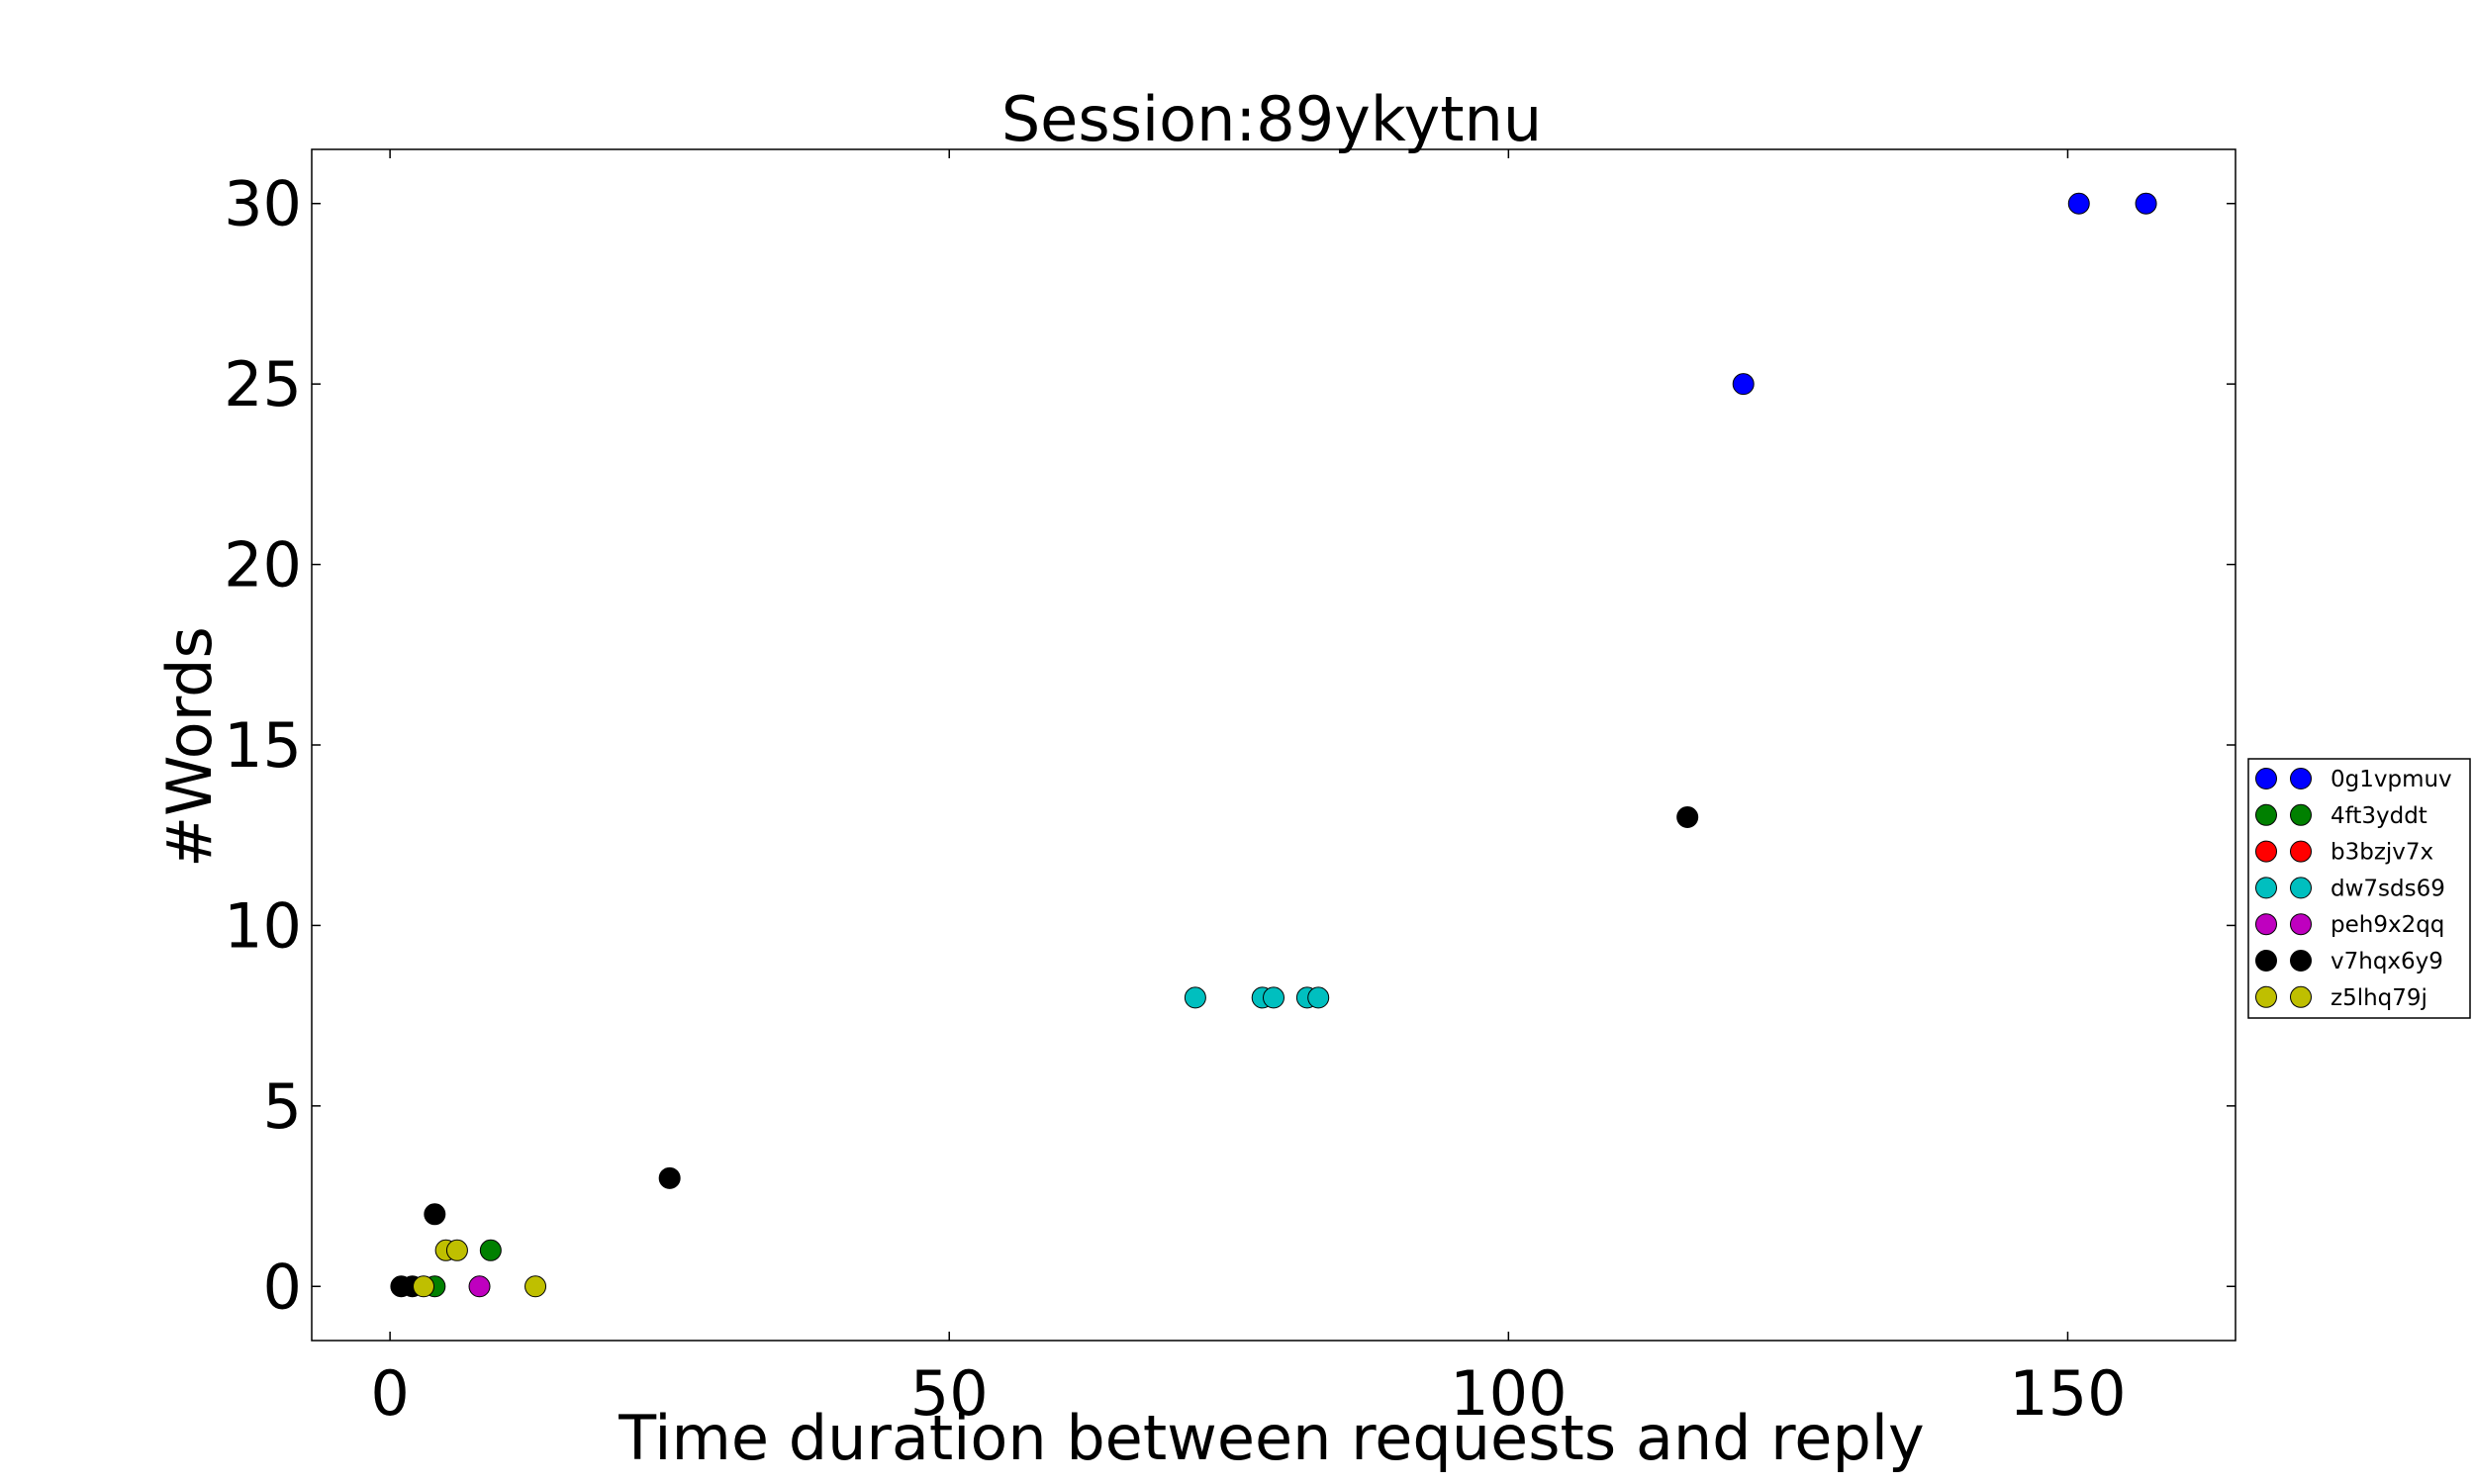 The height and width of the screenshot is (1484, 2474). I want to click on data-point-peh9x2qq, so click(479, 1286).